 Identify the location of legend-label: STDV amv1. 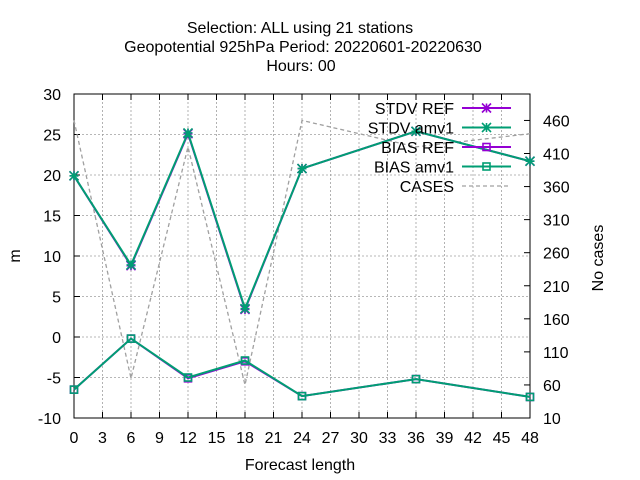
(411, 129).